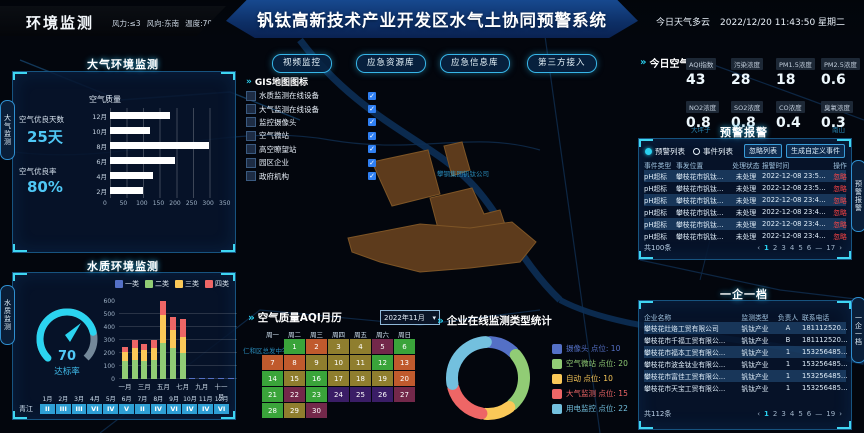 Image resolution: width=864 pixels, height=433 pixels. I want to click on axis-tick-label: 五月, so click(163, 387).